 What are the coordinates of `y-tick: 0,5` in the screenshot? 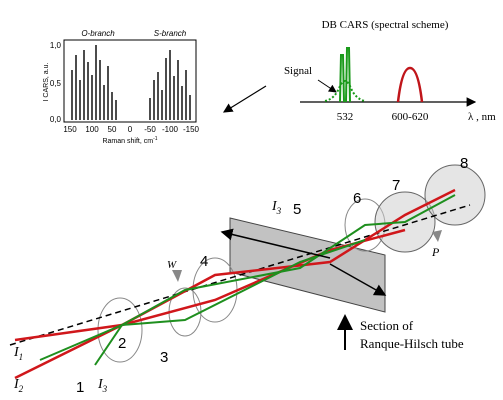 It's located at (56, 83).